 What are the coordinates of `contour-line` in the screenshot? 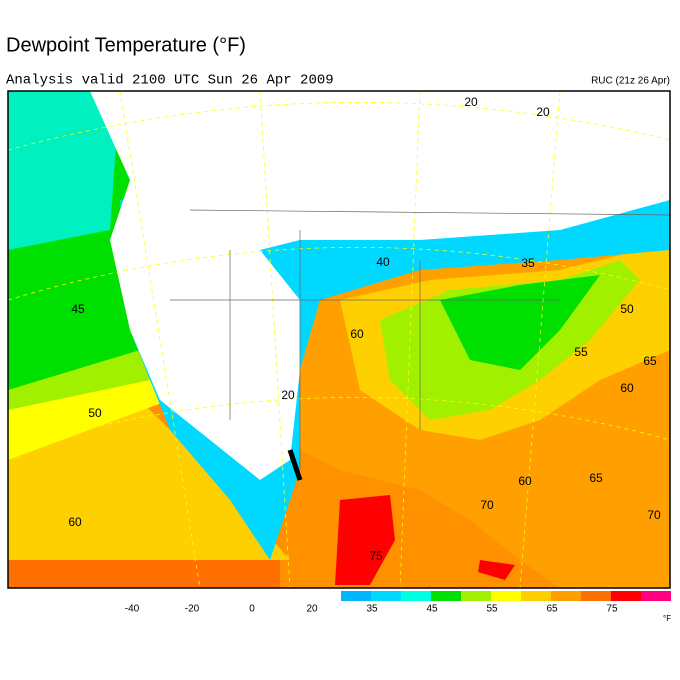 It's located at (295, 465).